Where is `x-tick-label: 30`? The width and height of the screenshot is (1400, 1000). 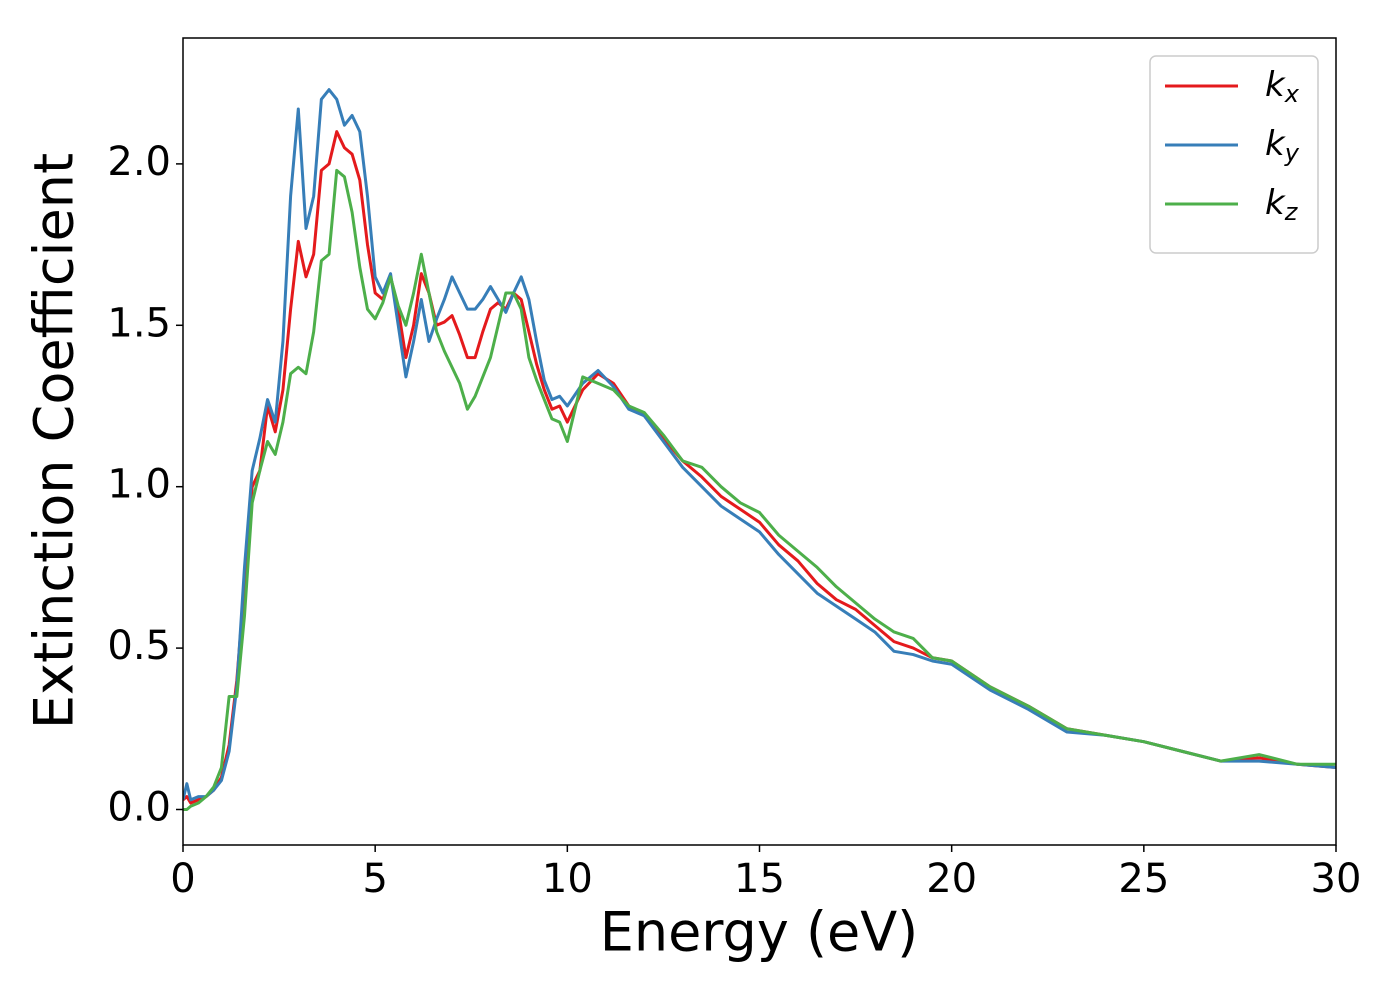
x-tick-label: 30 is located at coordinates (1336, 879).